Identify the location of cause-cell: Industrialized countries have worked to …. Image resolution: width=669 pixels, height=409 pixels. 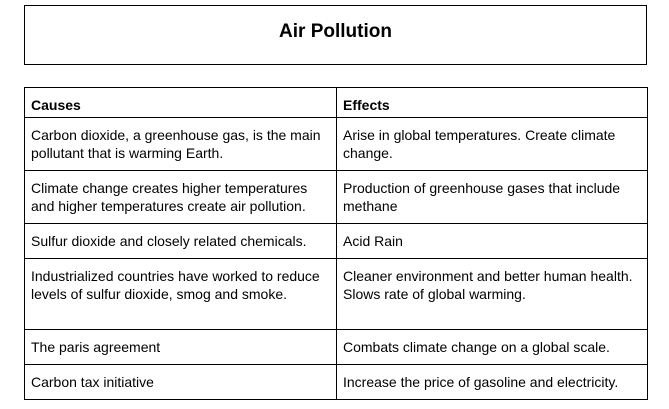
(180, 294).